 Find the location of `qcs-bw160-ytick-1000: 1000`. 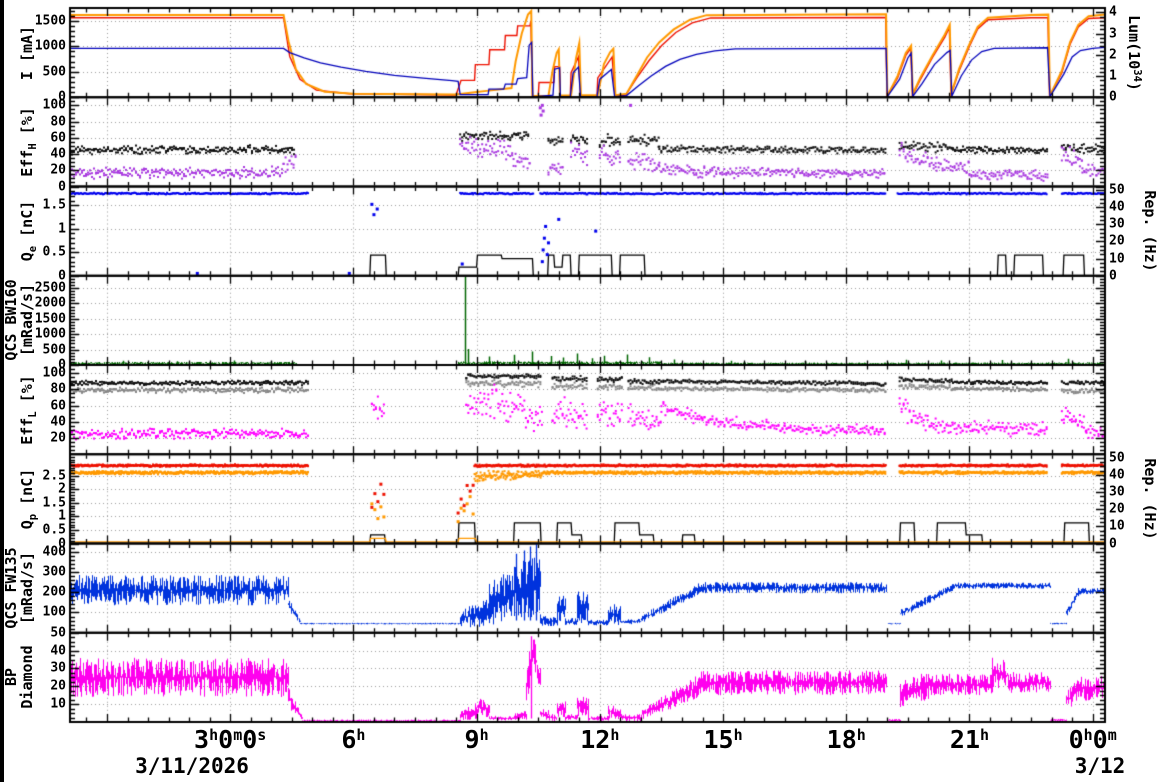

qcs-bw160-ytick-1000: 1000 is located at coordinates (50, 334).